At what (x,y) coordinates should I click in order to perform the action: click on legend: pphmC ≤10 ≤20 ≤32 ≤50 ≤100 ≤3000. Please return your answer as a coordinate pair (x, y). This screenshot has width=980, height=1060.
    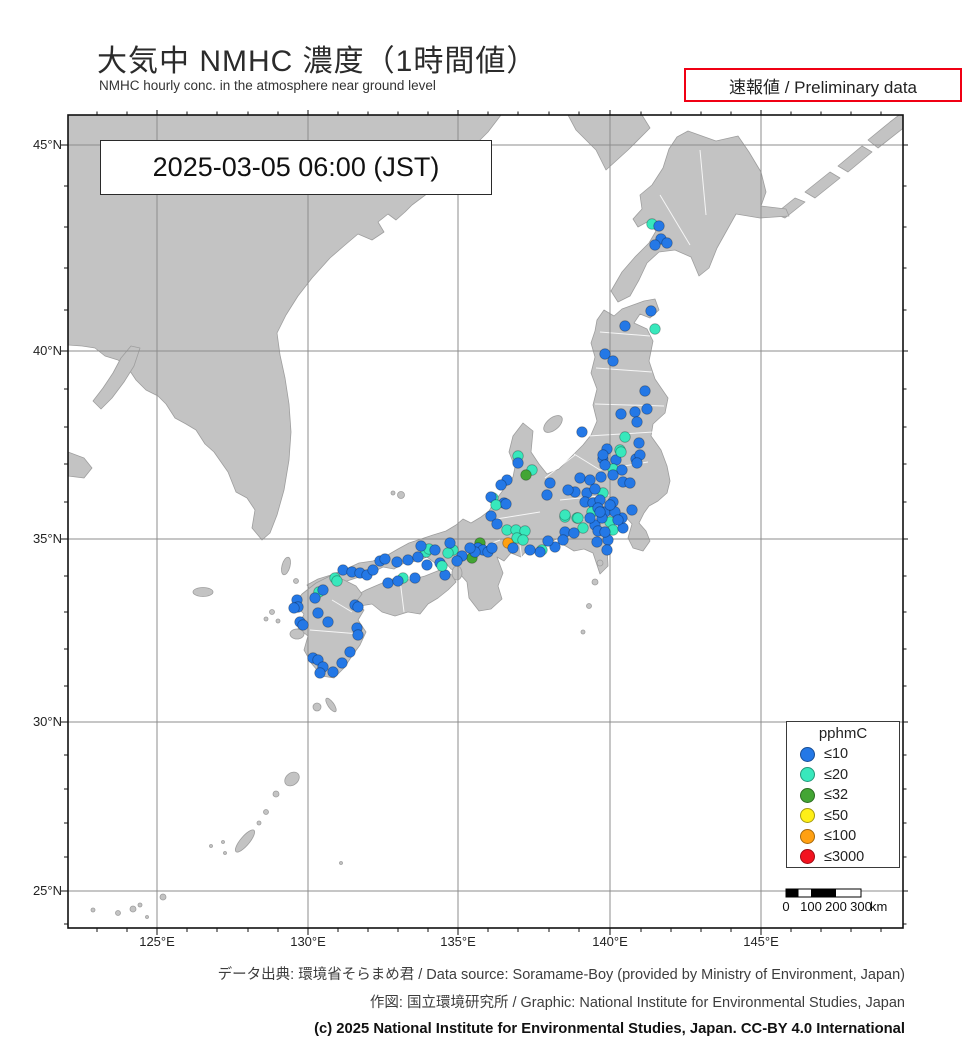
    Looking at the image, I should click on (843, 794).